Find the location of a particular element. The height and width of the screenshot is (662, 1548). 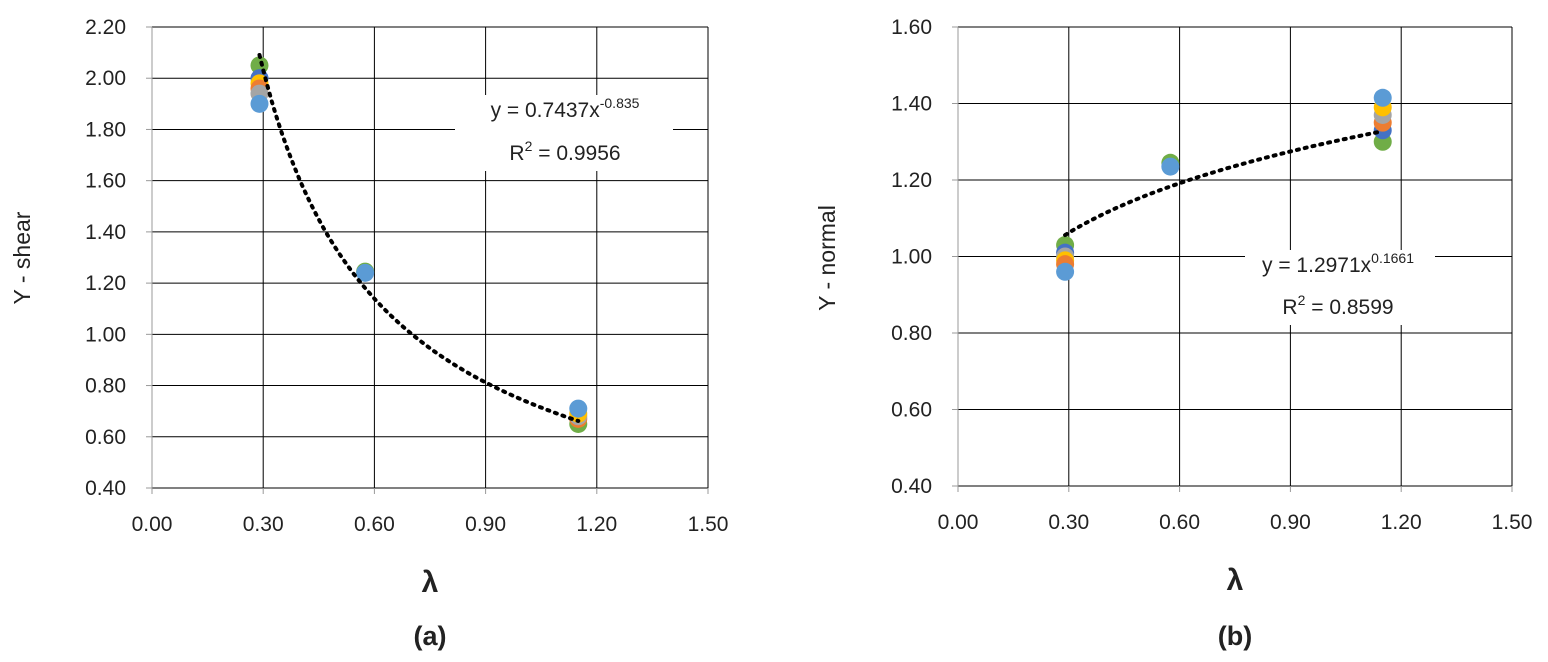

r-squared-label: R2 = 0.9956 is located at coordinates (564, 151).